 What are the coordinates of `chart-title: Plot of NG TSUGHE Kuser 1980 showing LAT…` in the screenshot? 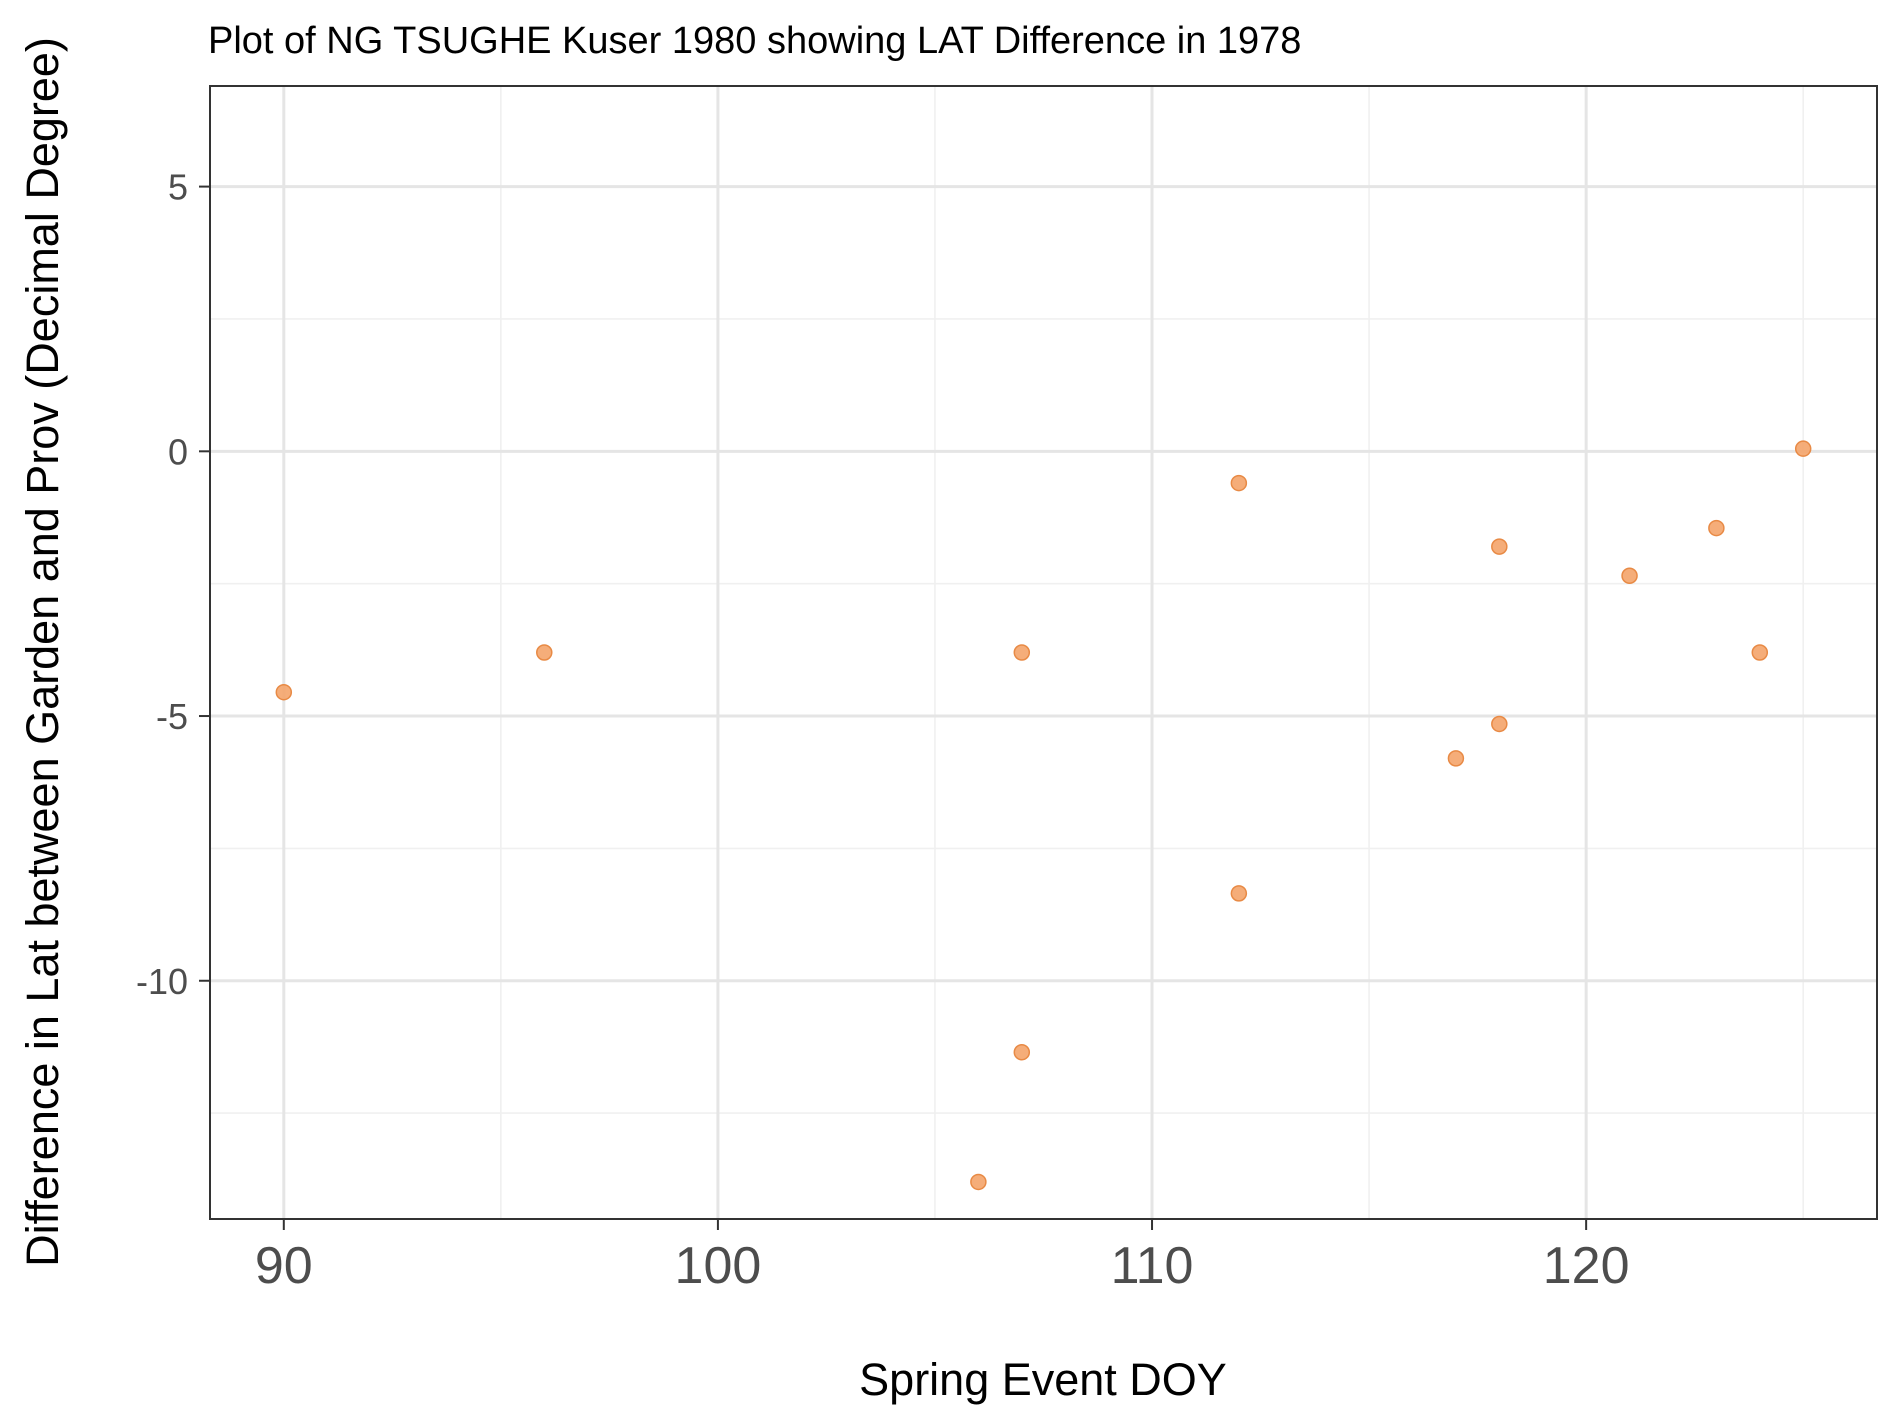 It's located at (754, 41).